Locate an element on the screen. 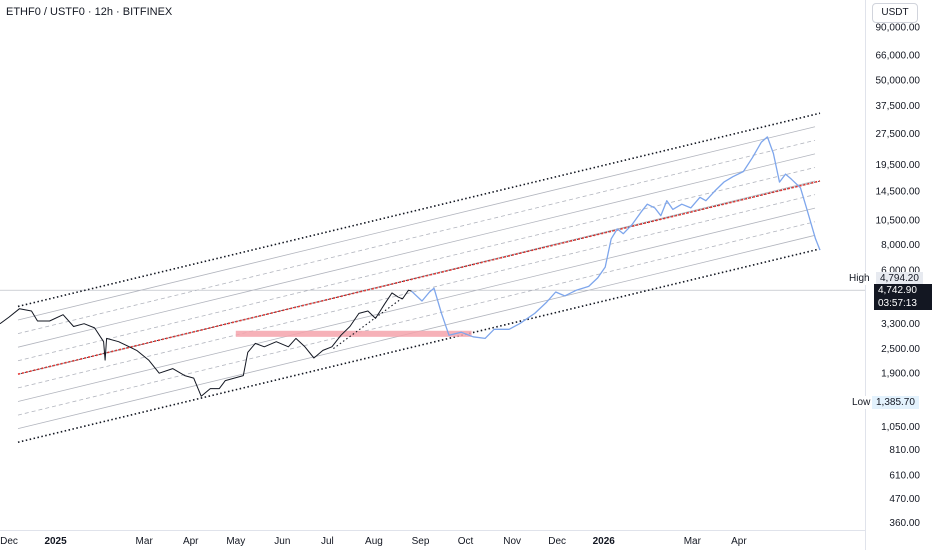 The width and height of the screenshot is (932, 550). low-label: Low is located at coordinates (861, 402).